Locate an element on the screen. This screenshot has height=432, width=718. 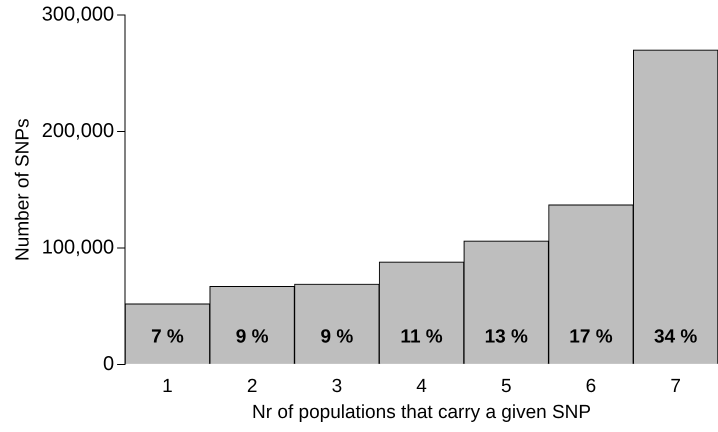
y-tick-label: 100,000 is located at coordinates (78, 247).